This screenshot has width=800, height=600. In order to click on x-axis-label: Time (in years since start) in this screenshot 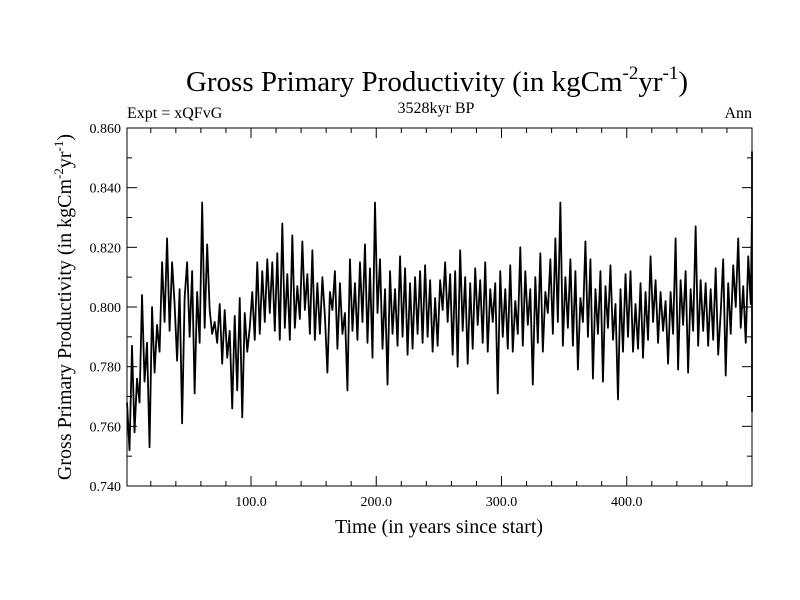, I will do `click(439, 527)`.